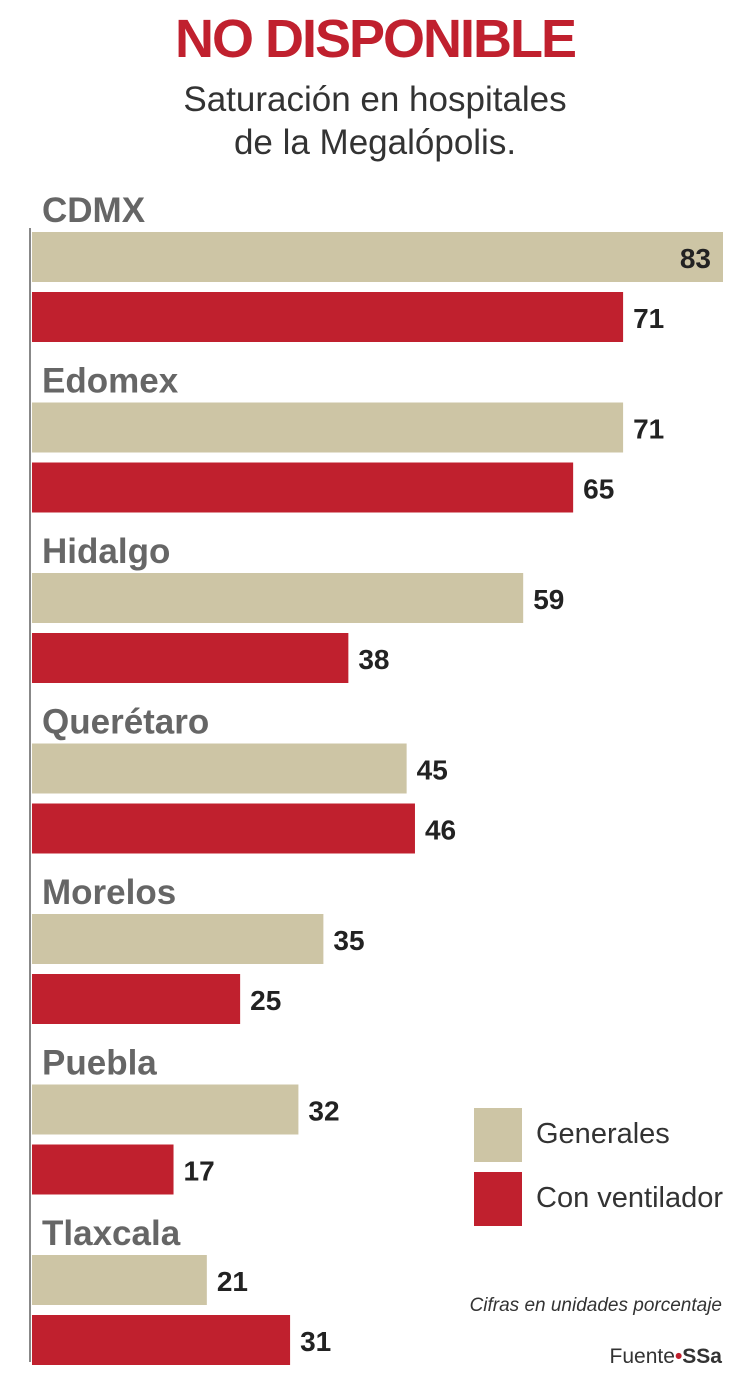  Describe the element at coordinates (110, 381) in the screenshot. I see `category-label-edomex: Edomex` at that location.